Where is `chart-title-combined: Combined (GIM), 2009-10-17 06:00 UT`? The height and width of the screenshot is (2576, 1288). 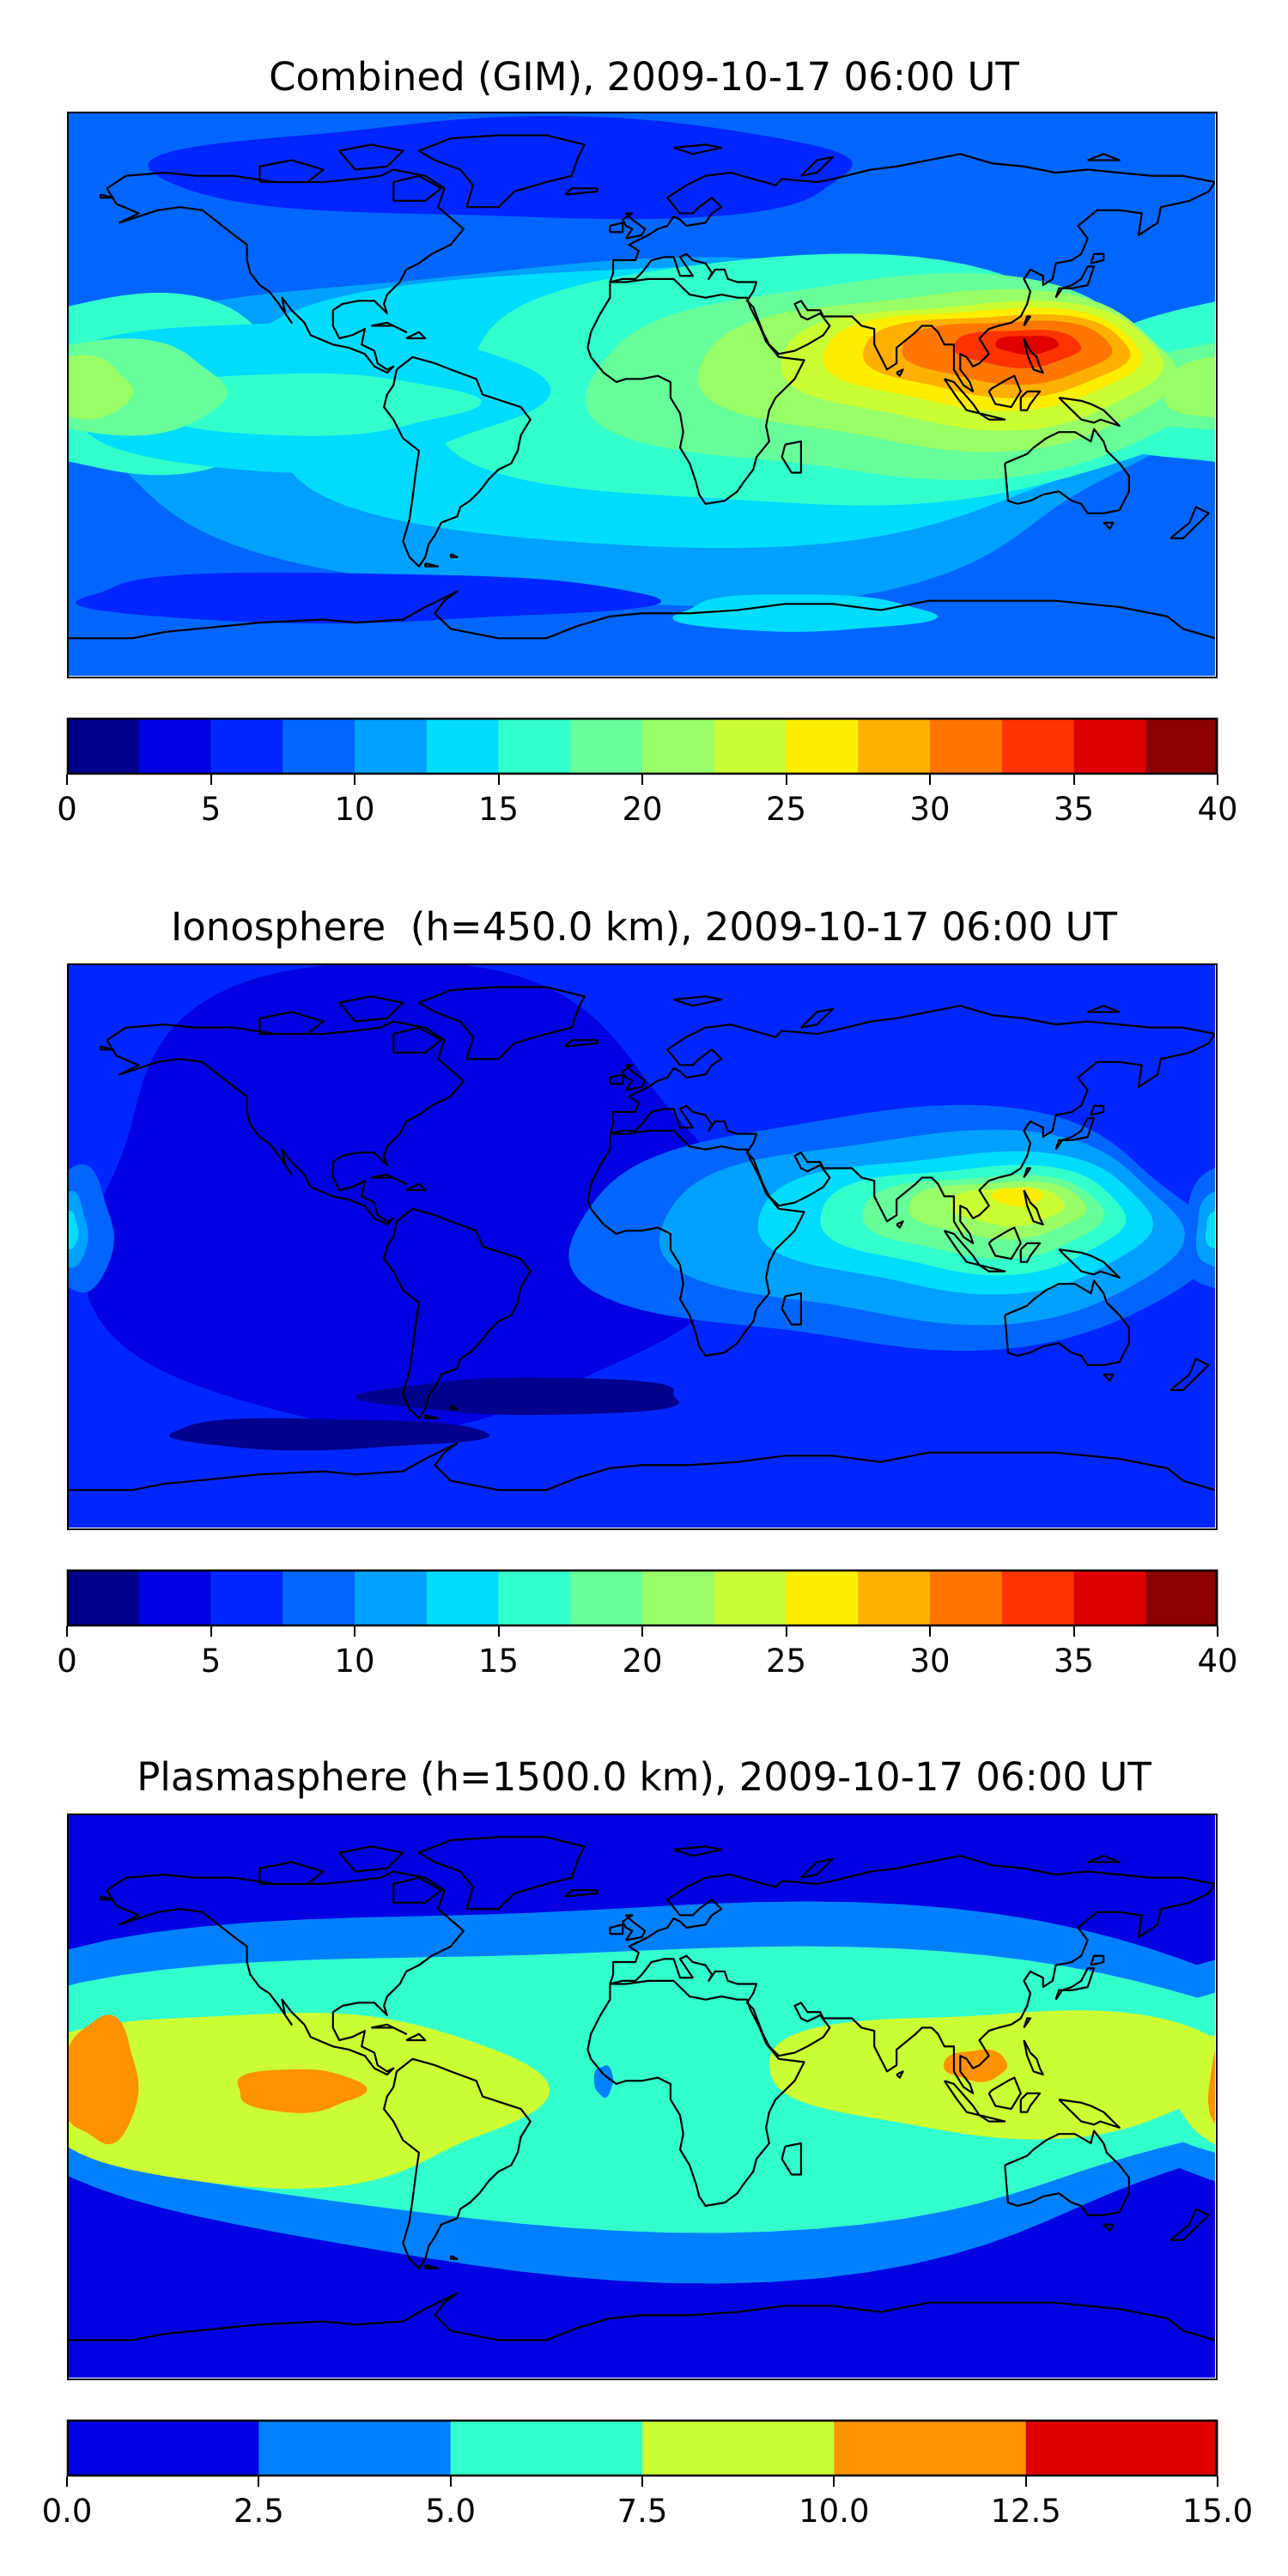 chart-title-combined: Combined (GIM), 2009-10-17 06:00 UT is located at coordinates (644, 77).